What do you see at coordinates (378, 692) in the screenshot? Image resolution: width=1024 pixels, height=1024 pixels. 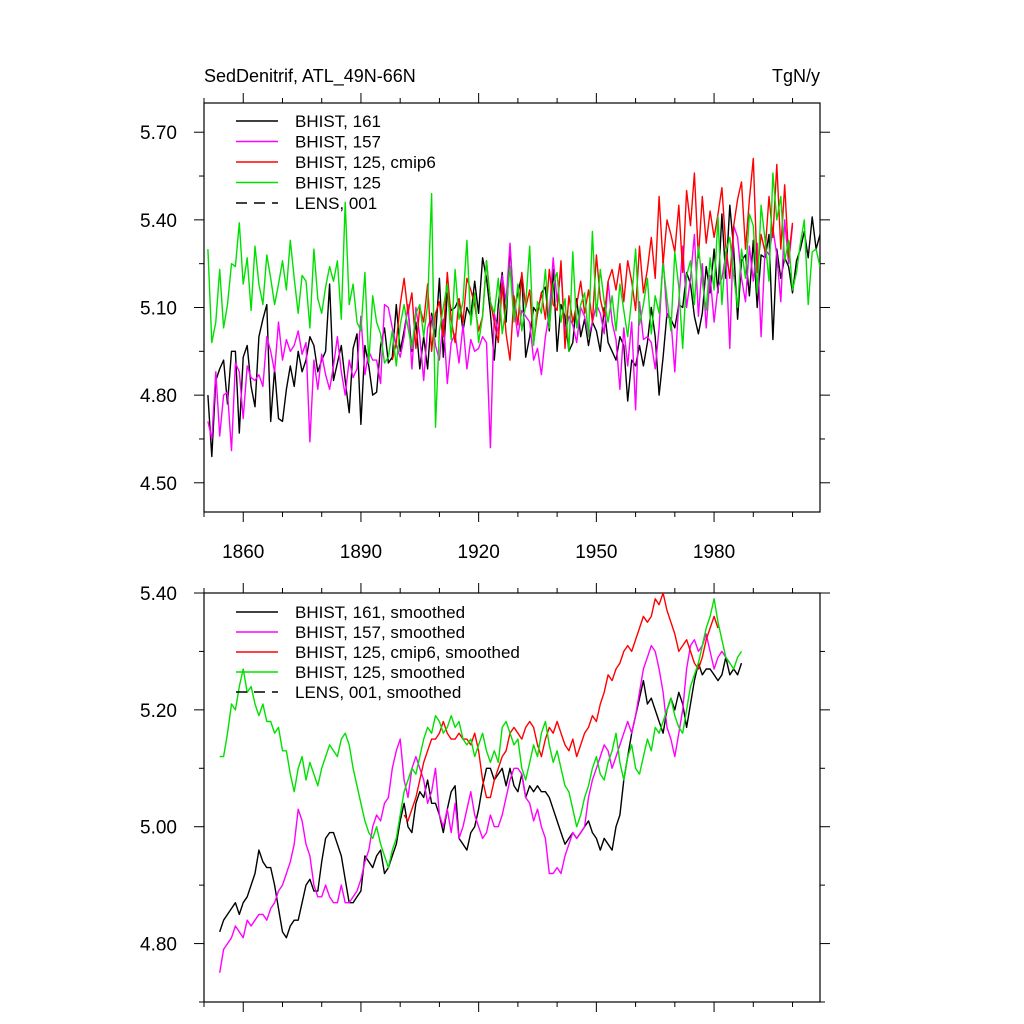 I see `legend-label: LENS, 001, smoothed` at bounding box center [378, 692].